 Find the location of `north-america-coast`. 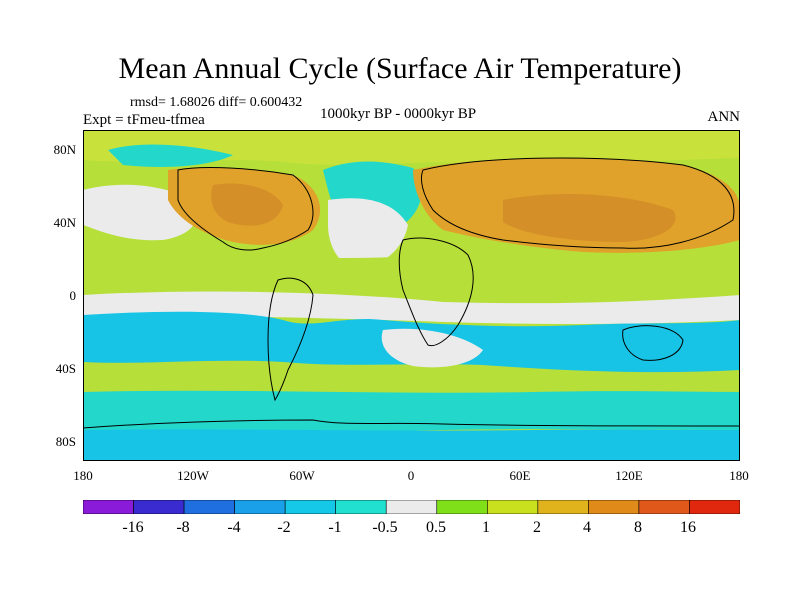

north-america-coast is located at coordinates (245, 209).